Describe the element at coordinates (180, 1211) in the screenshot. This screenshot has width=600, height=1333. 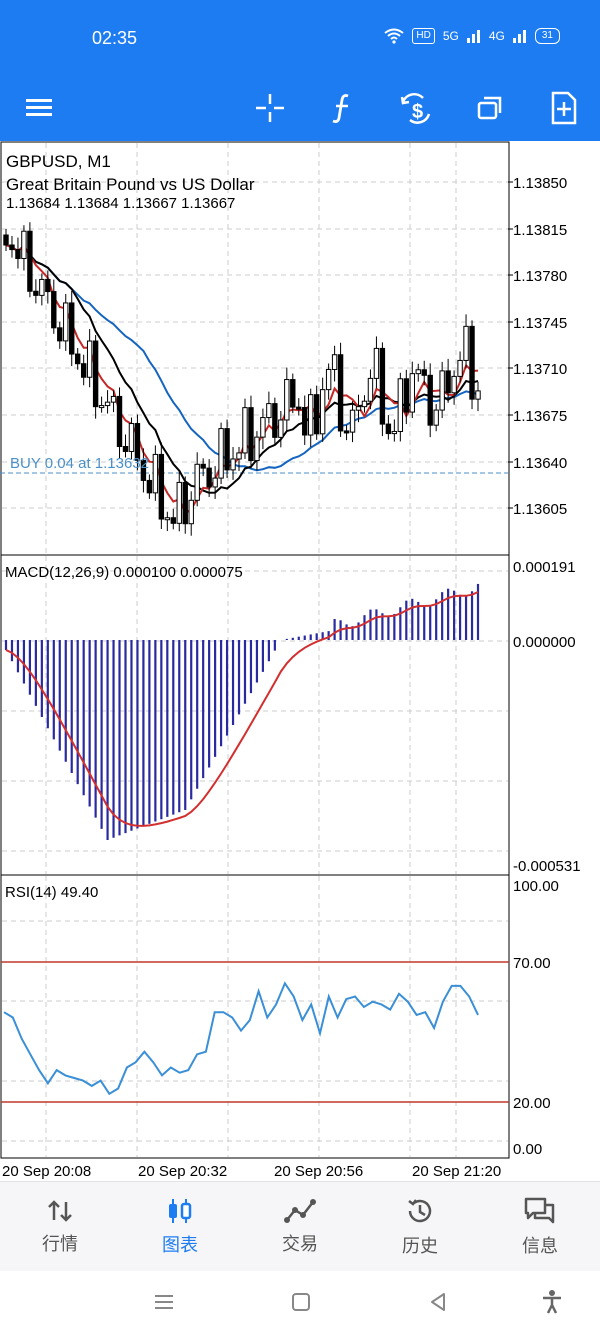
I see `chart-icon` at that location.